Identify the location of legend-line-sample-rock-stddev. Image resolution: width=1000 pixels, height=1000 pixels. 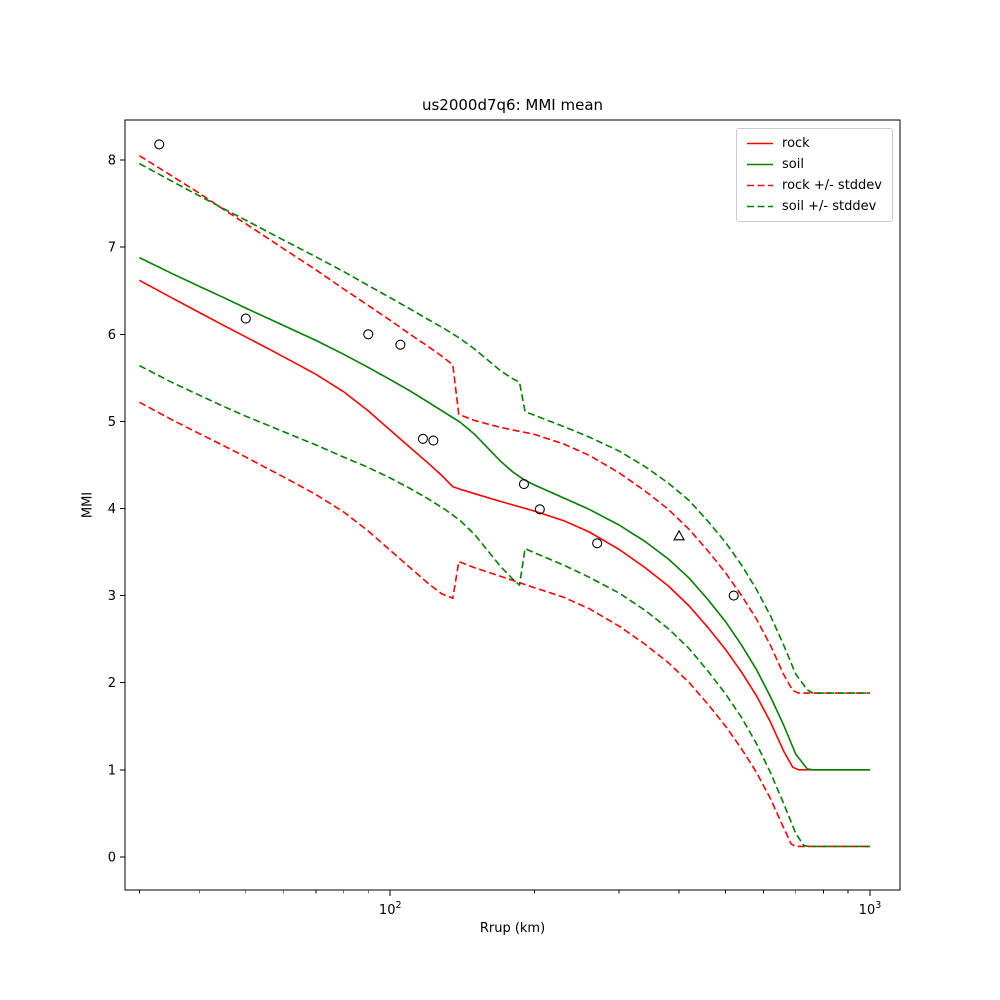
(760, 185).